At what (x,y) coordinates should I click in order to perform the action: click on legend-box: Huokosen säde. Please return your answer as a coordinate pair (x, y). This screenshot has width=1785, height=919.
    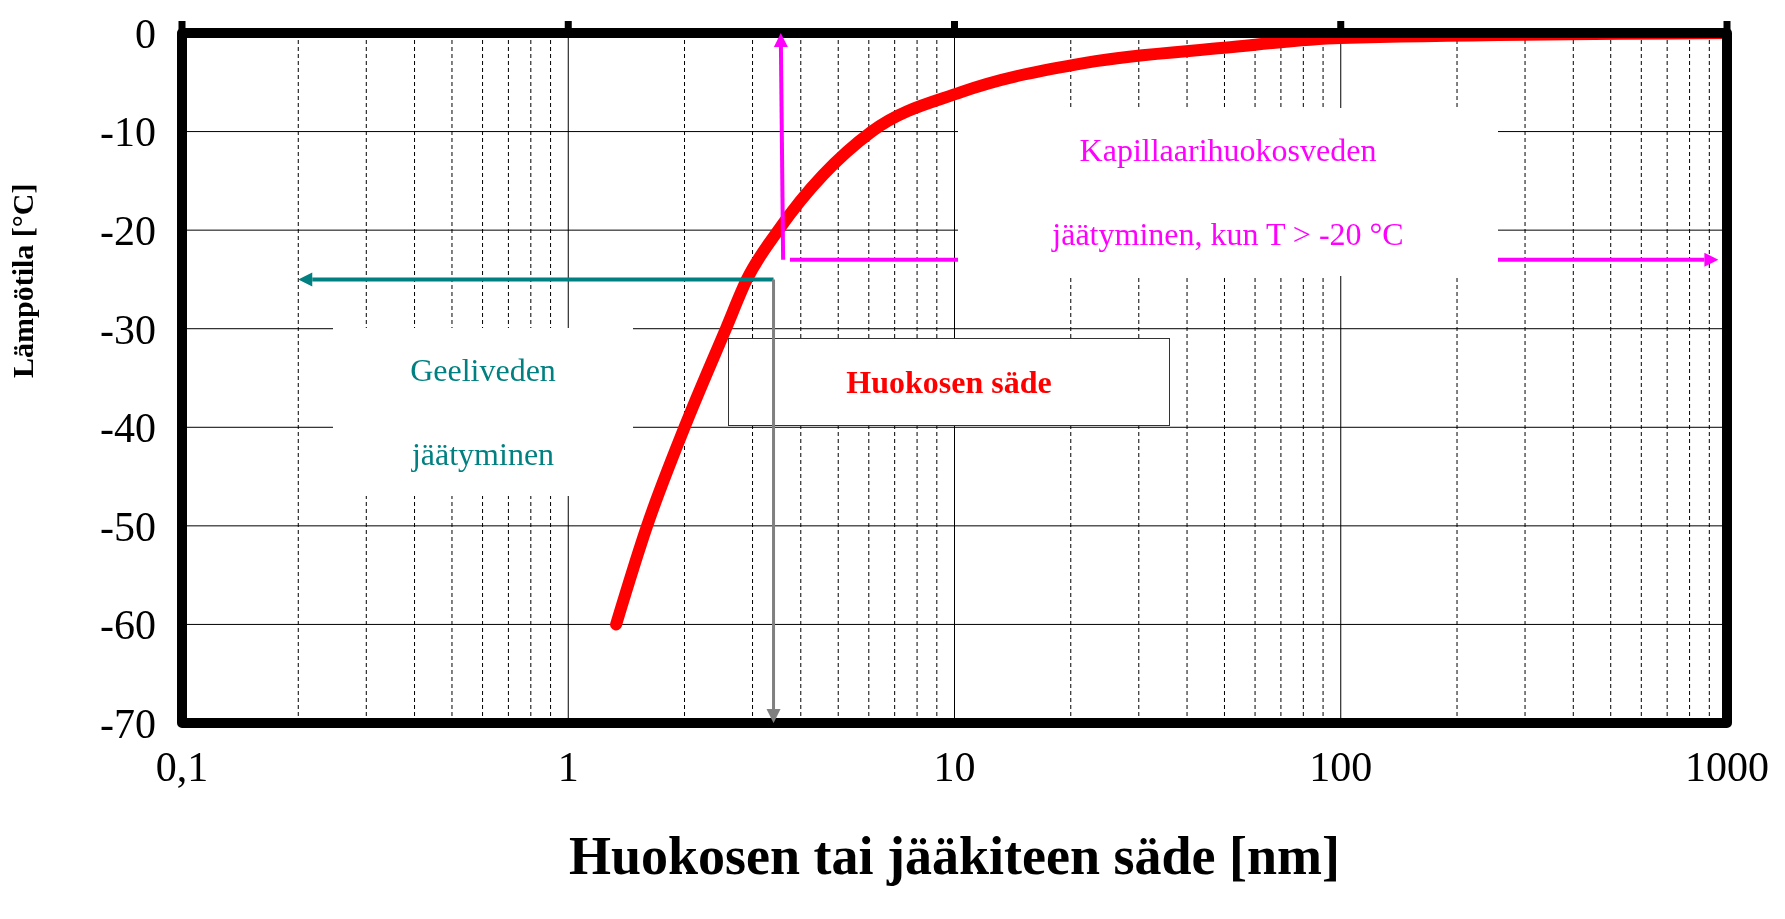
    Looking at the image, I should click on (949, 382).